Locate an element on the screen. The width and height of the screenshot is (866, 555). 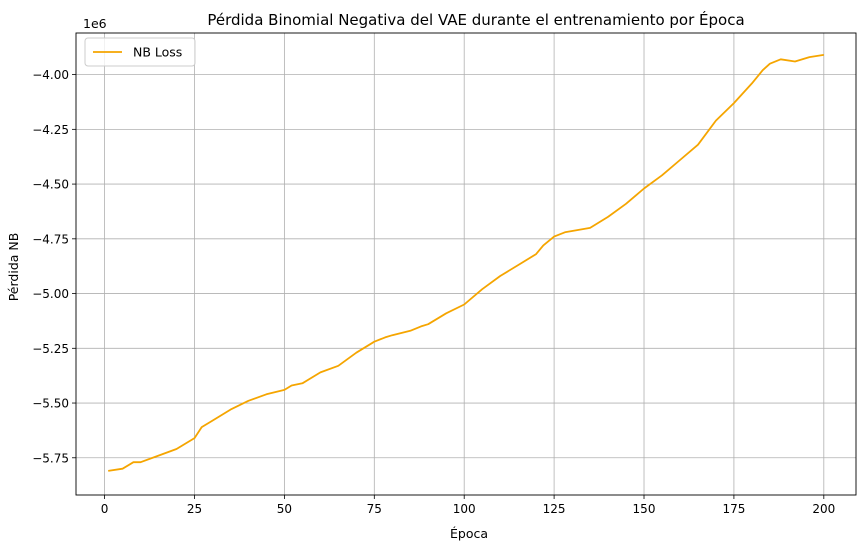
y-tick-label: −4.00 is located at coordinates (50, 75).